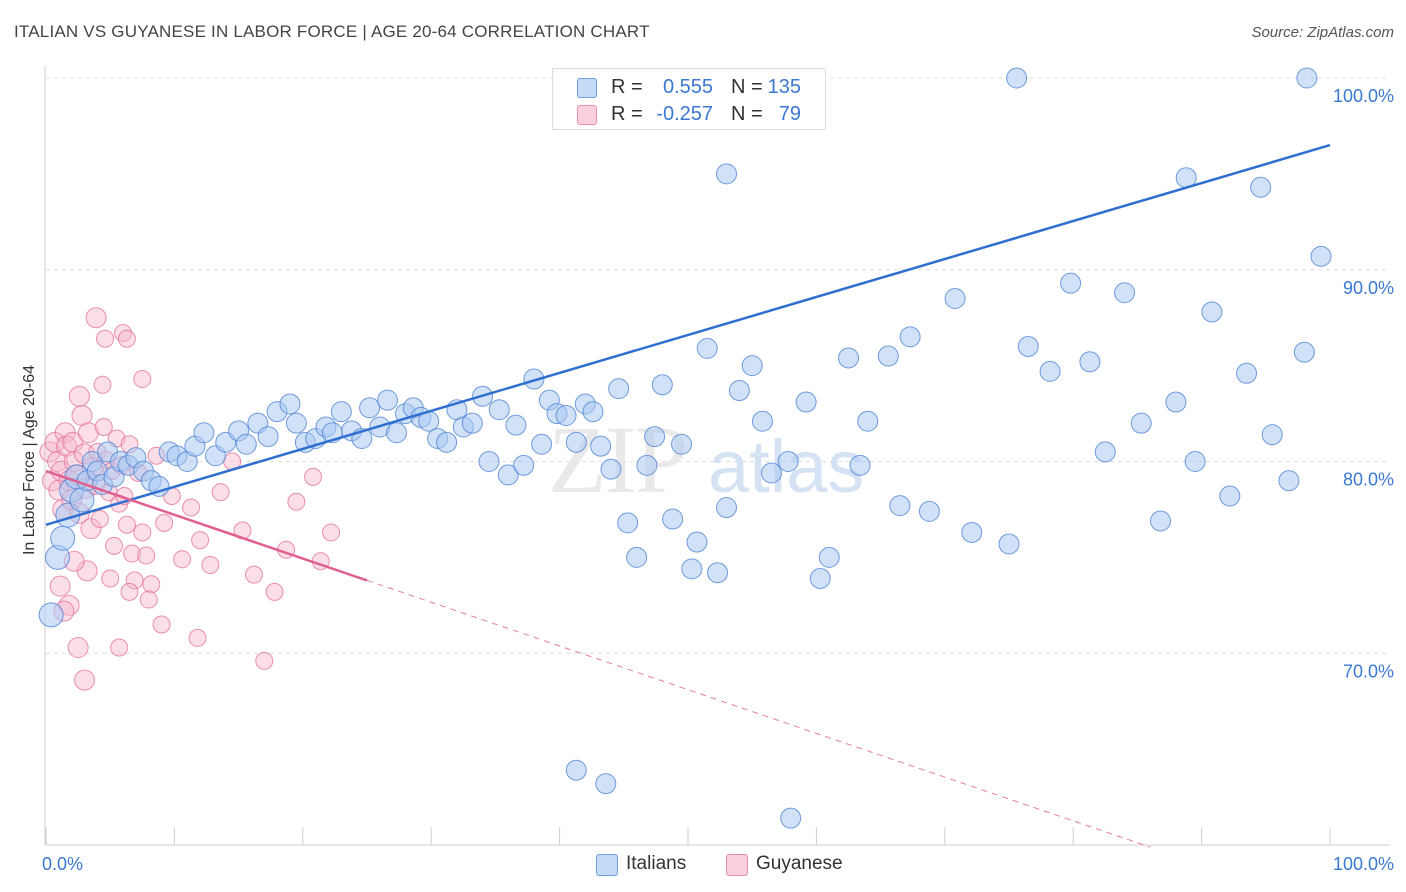  What do you see at coordinates (684, 114) in the screenshot?
I see `guyanese-r-value: -0.257` at bounding box center [684, 114].